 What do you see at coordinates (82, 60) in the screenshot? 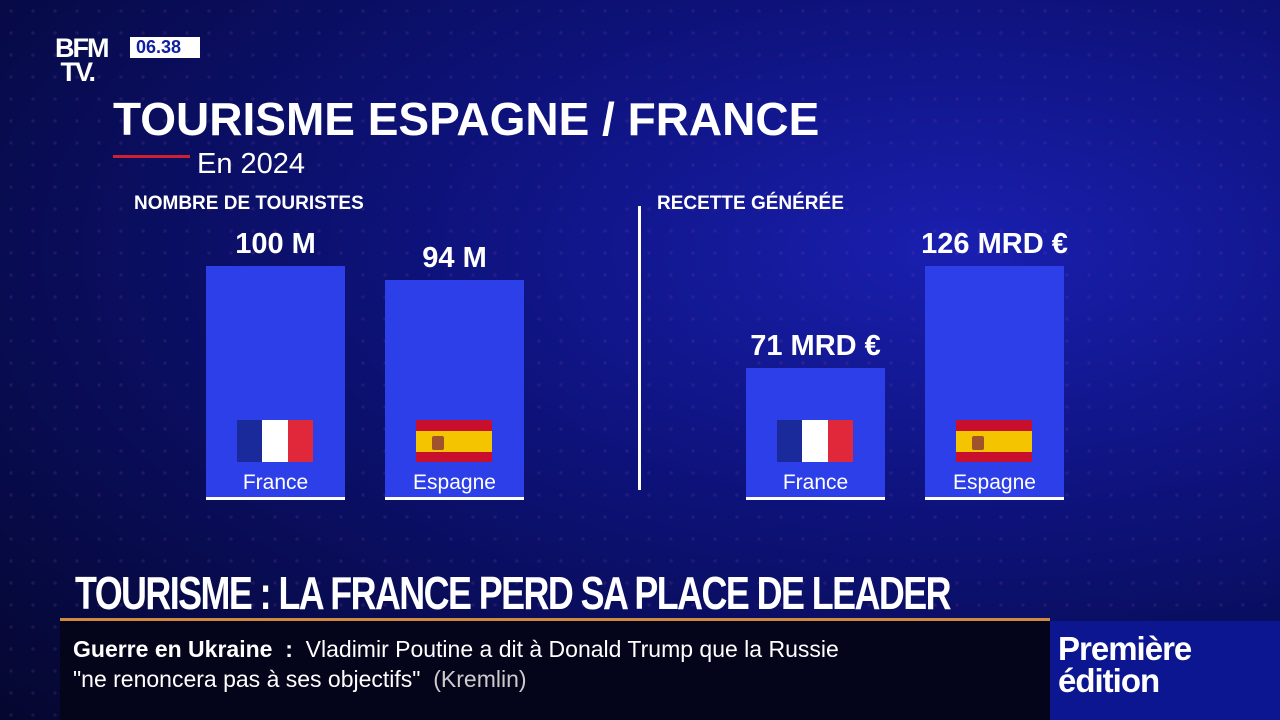
I see `channel-logo: BFM TV.` at bounding box center [82, 60].